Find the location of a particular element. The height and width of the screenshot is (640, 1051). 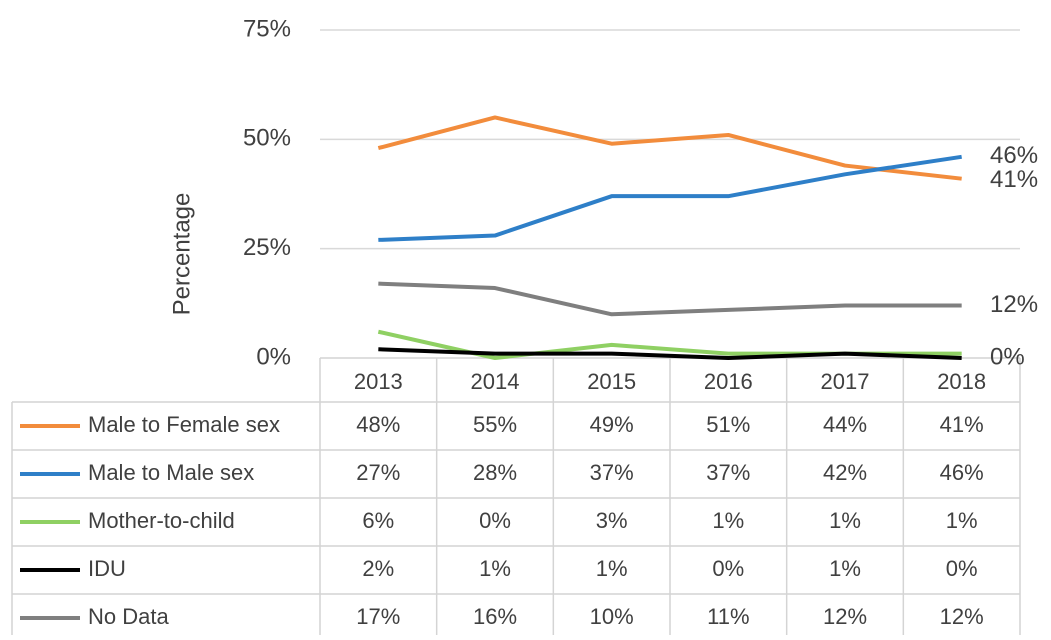

table-value: 10% is located at coordinates (612, 616).